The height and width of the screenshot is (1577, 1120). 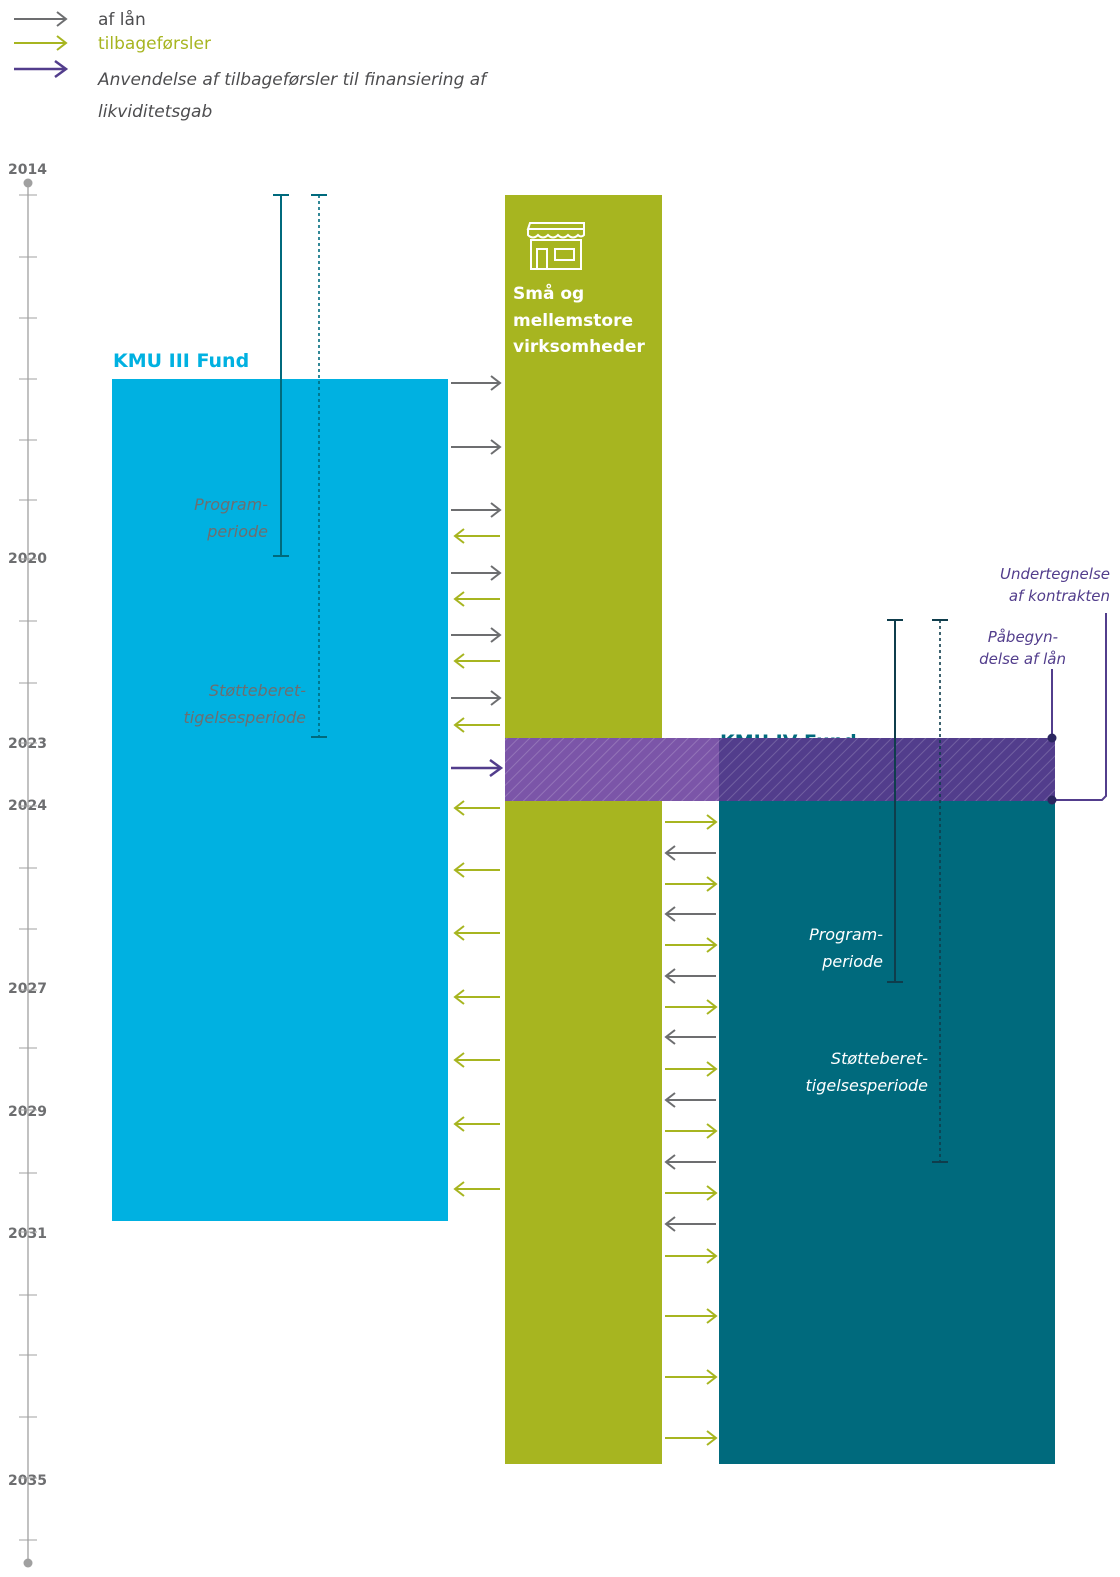 I want to click on legend-reuse-arrow-icon, so click(x=41, y=69).